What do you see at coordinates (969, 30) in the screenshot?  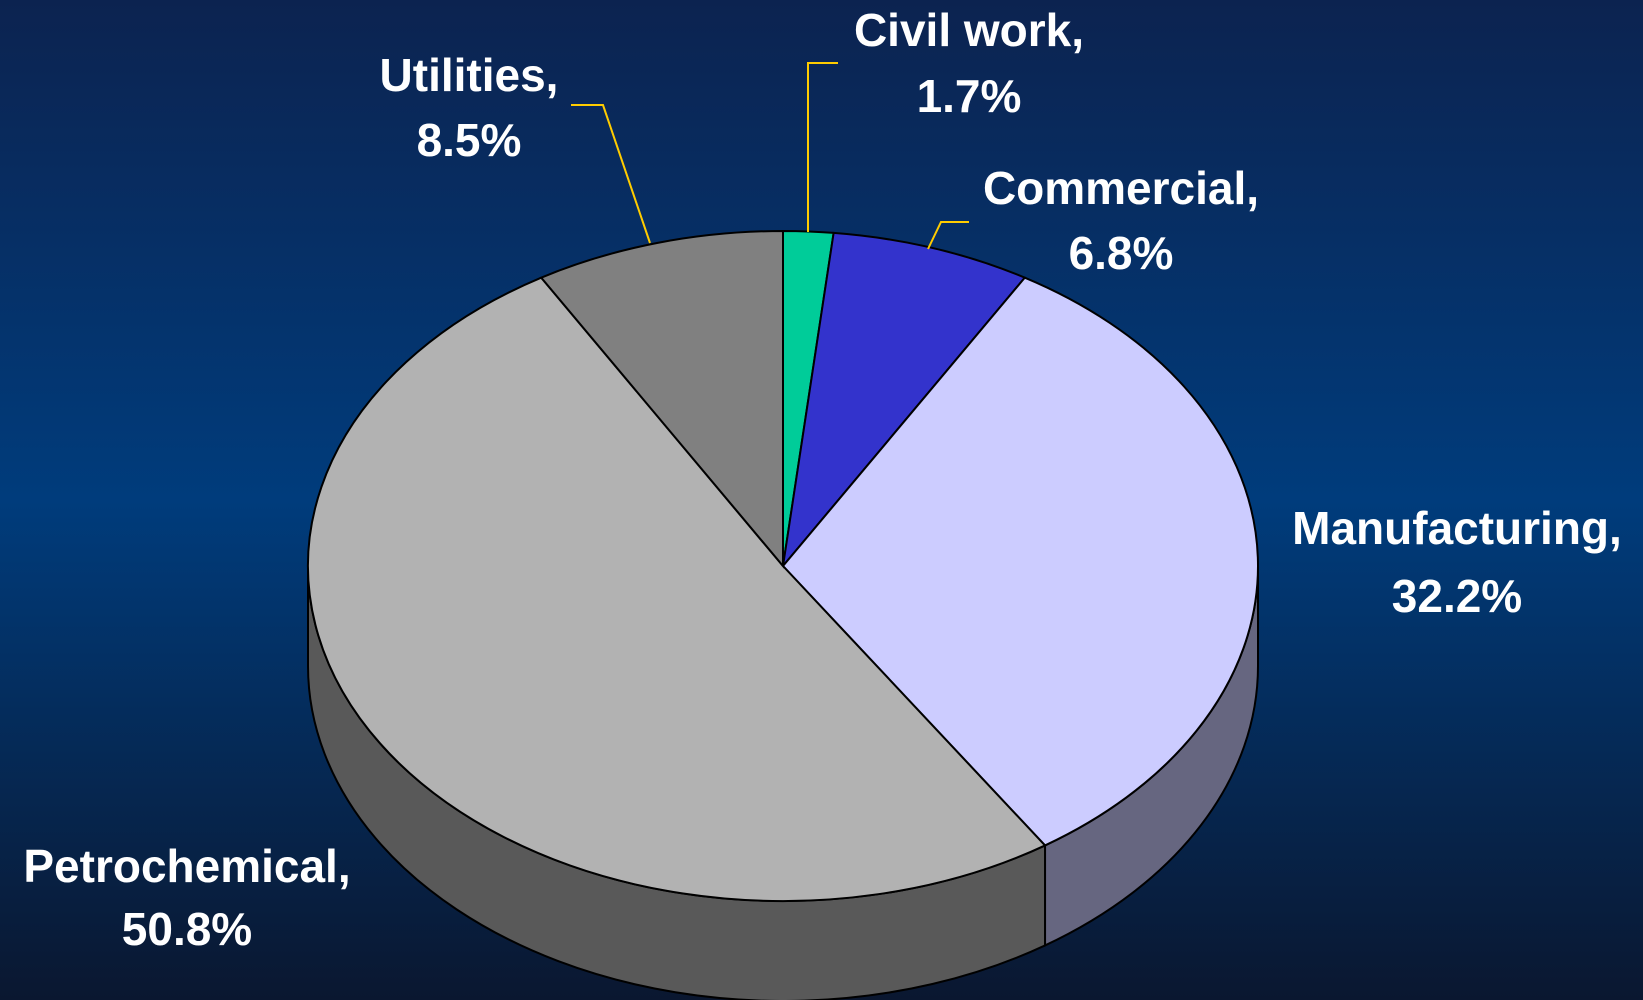 I see `slice-label: Civil work,` at bounding box center [969, 30].